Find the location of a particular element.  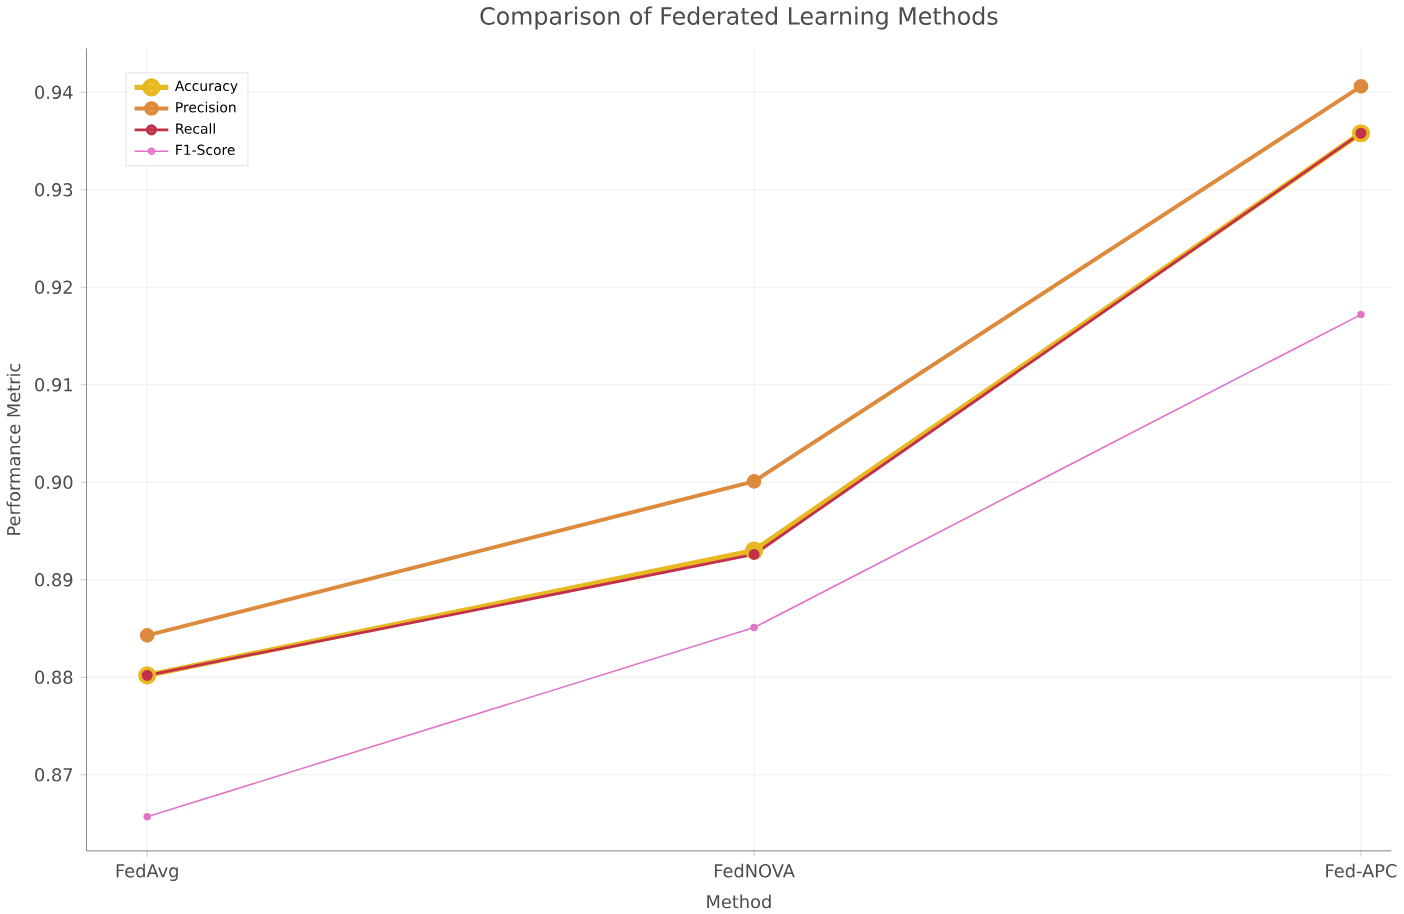

x-tick-label: FedAvg is located at coordinates (147, 872).